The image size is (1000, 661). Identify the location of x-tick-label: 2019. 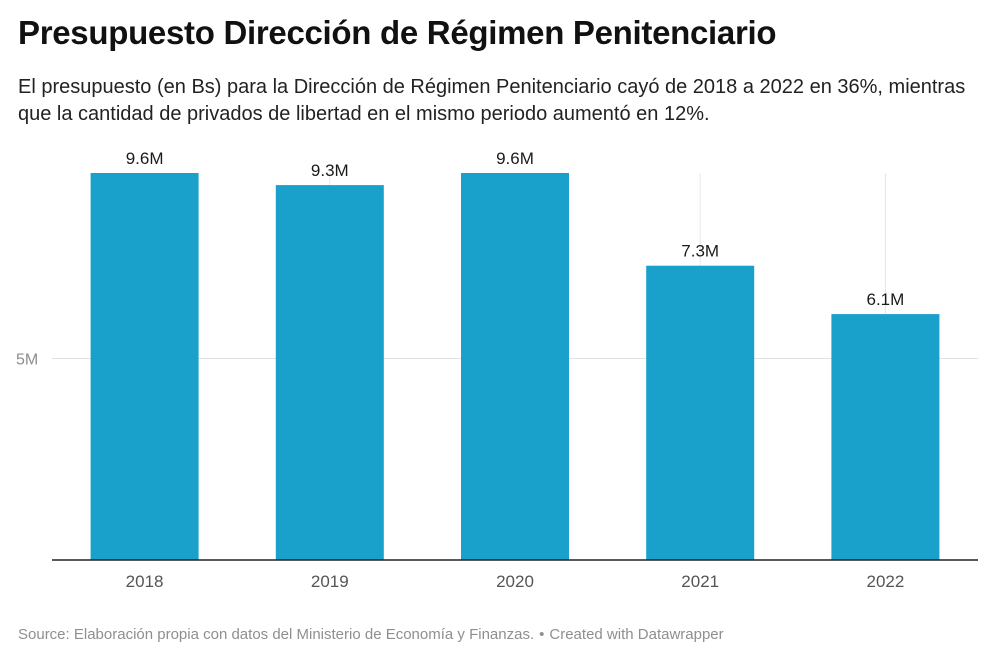
(330, 581).